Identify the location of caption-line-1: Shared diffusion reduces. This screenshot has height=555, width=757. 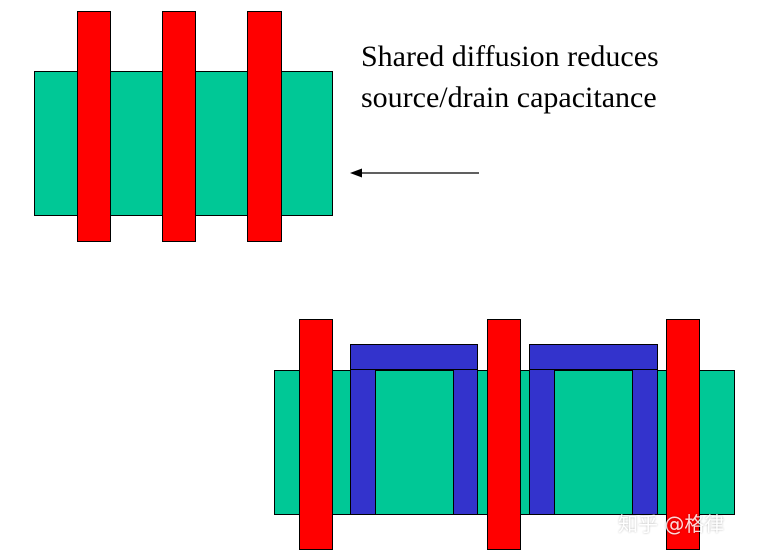
(510, 56).